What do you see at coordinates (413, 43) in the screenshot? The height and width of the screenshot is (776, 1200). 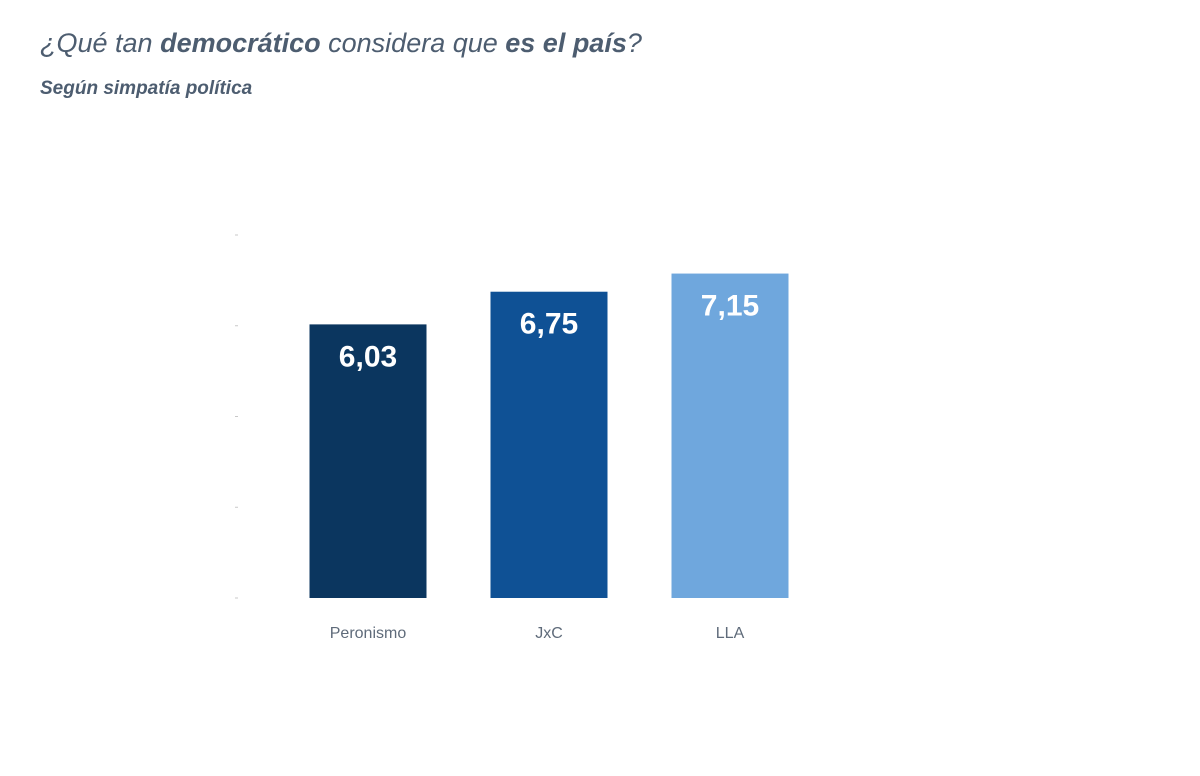 I see `title-part: considera que` at bounding box center [413, 43].